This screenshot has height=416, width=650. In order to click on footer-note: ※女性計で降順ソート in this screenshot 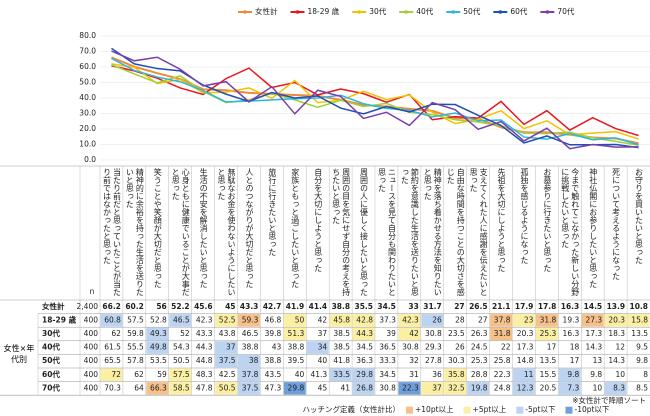, I will do `click(609, 400)`.